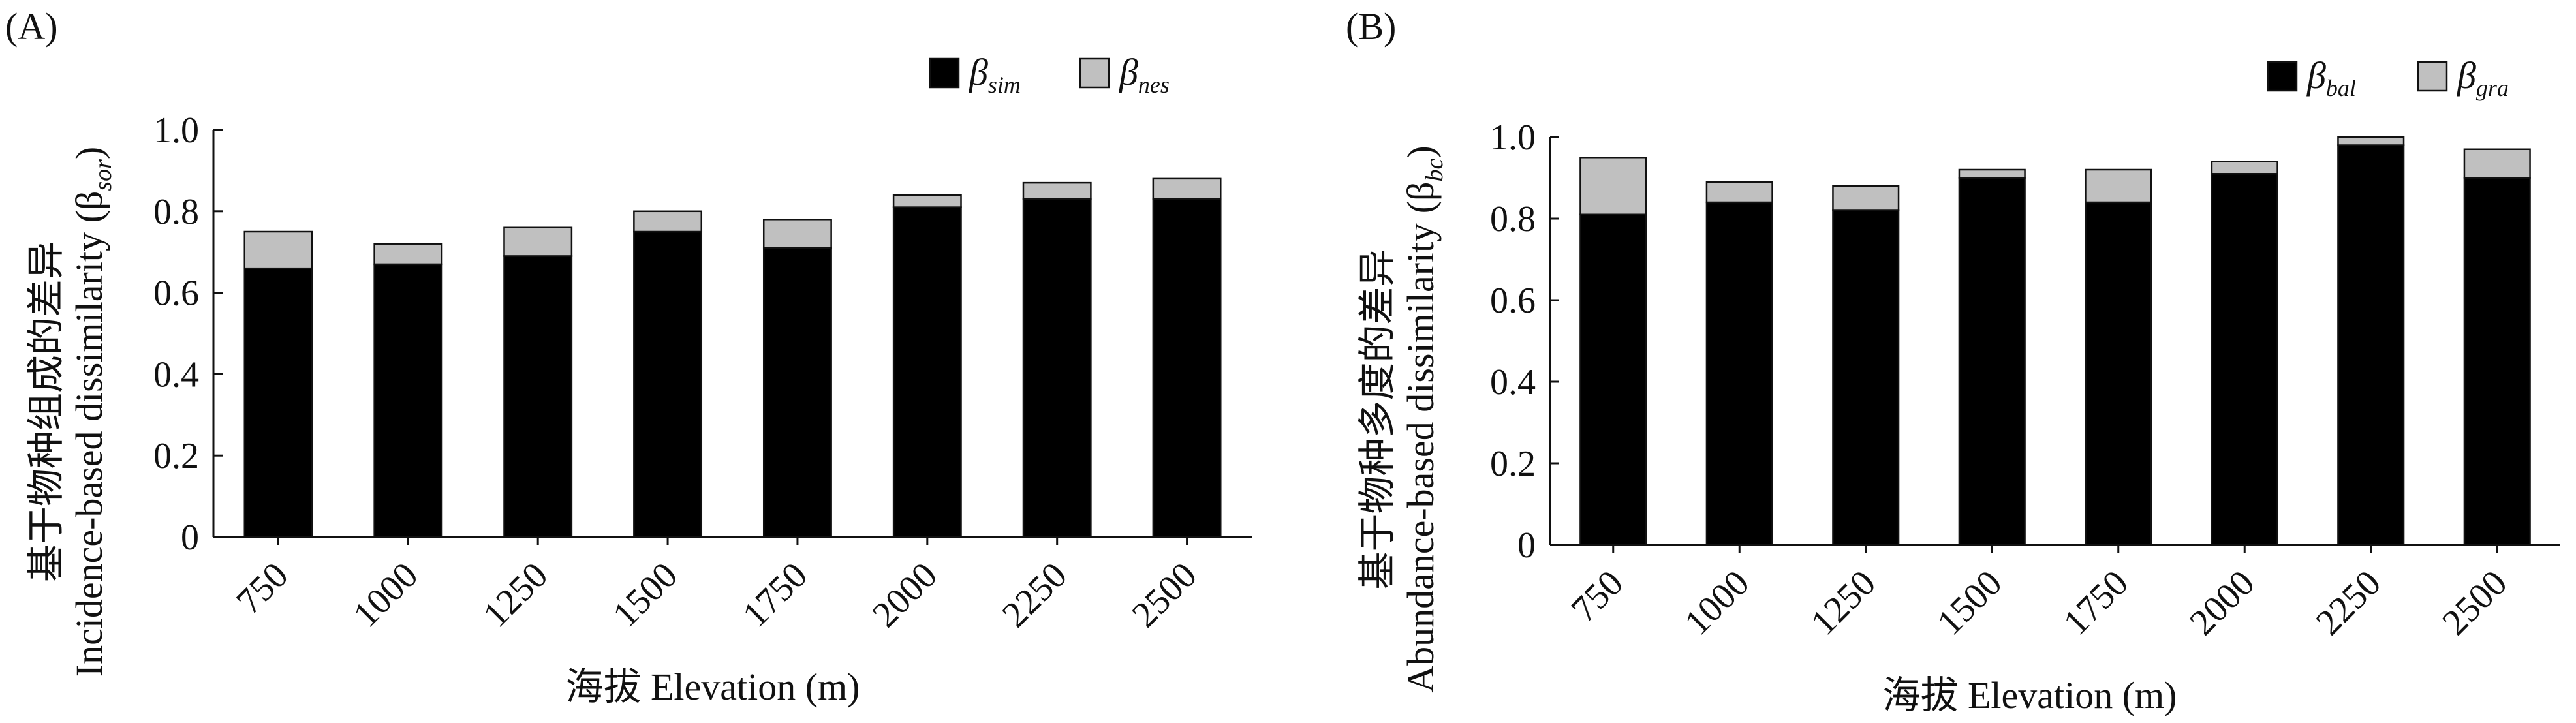  Describe the element at coordinates (1423, 419) in the screenshot. I see `y-axis-title-en: Abundance-based dissimilarity (βbc)` at that location.